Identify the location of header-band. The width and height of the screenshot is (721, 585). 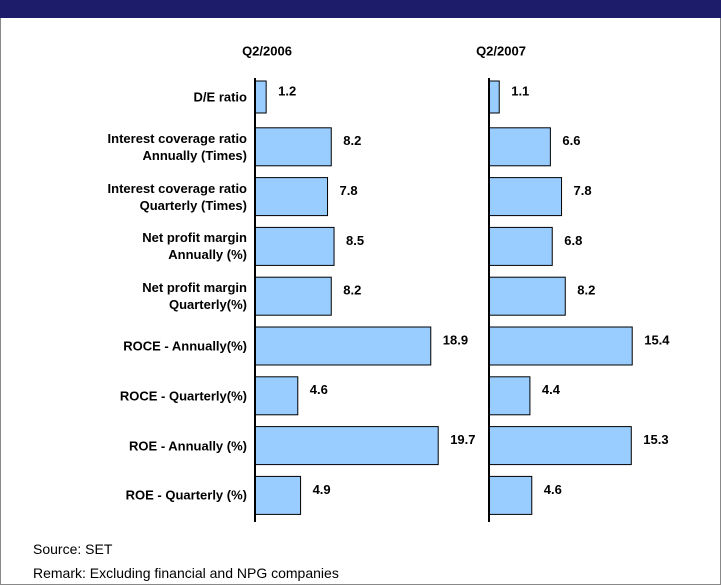
(360, 9).